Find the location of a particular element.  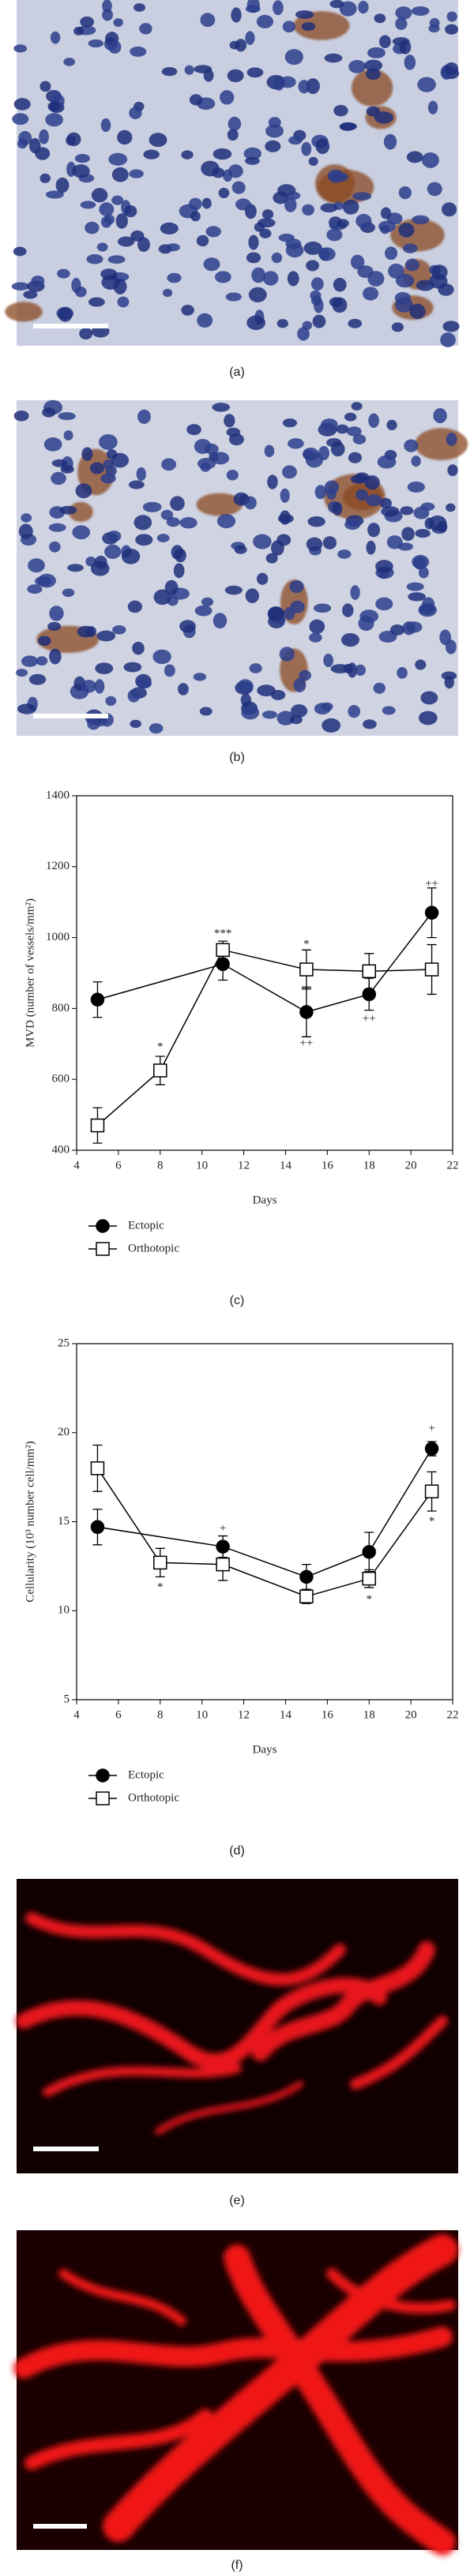

y-tick-label: 600 is located at coordinates (61, 1079).